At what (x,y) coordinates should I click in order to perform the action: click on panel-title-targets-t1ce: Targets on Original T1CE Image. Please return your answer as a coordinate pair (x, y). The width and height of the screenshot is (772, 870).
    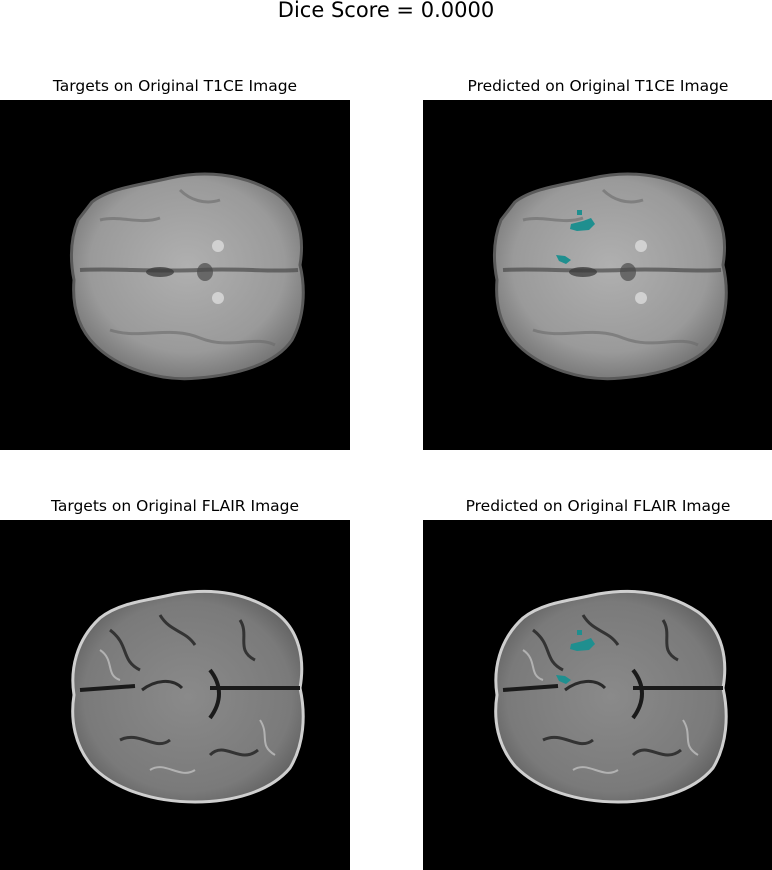
    Looking at the image, I should click on (175, 86).